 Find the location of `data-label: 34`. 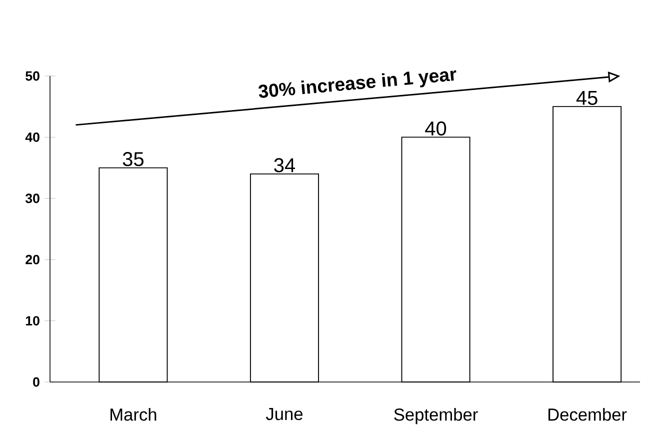

data-label: 34 is located at coordinates (285, 165).